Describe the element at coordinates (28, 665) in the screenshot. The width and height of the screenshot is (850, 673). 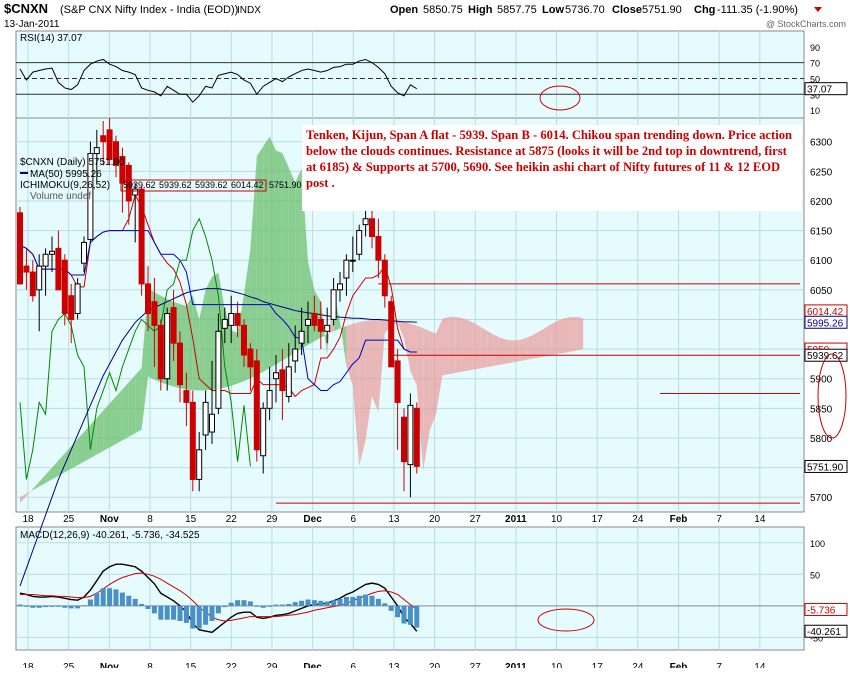
I see `x-tick-label: 18` at that location.